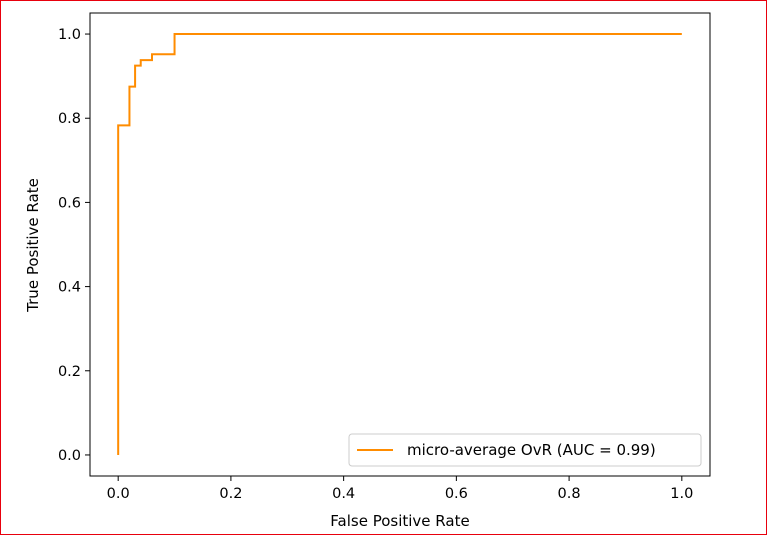 This screenshot has height=535, width=767. What do you see at coordinates (569, 494) in the screenshot?
I see `x-tick-label: 0.8` at bounding box center [569, 494].